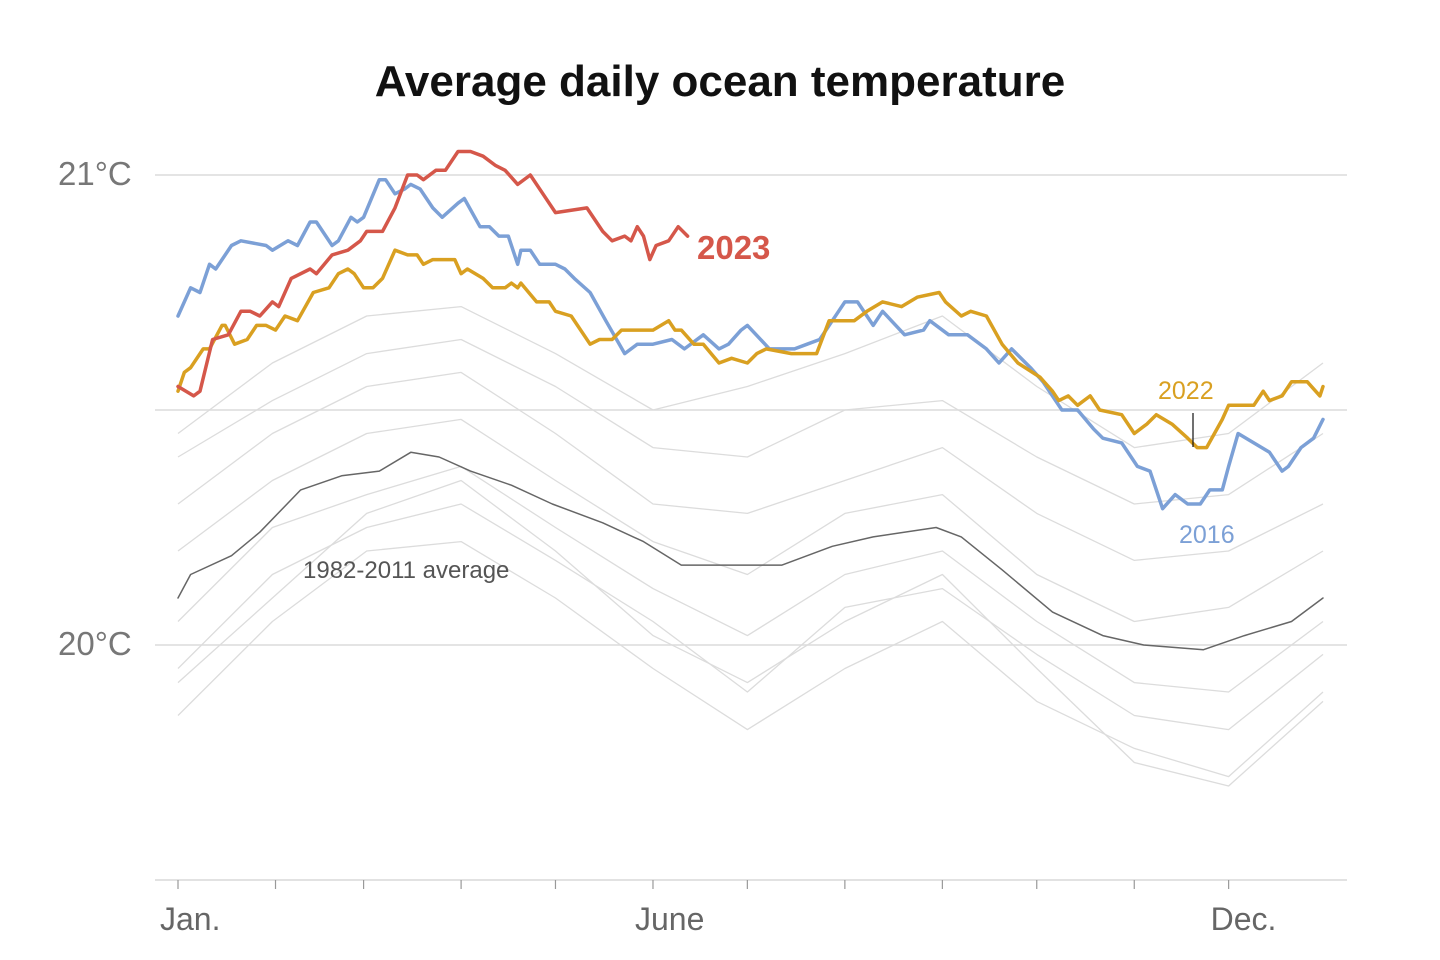 This screenshot has height=960, width=1440. Describe the element at coordinates (733, 247) in the screenshot. I see `label-2023: 2023` at that location.